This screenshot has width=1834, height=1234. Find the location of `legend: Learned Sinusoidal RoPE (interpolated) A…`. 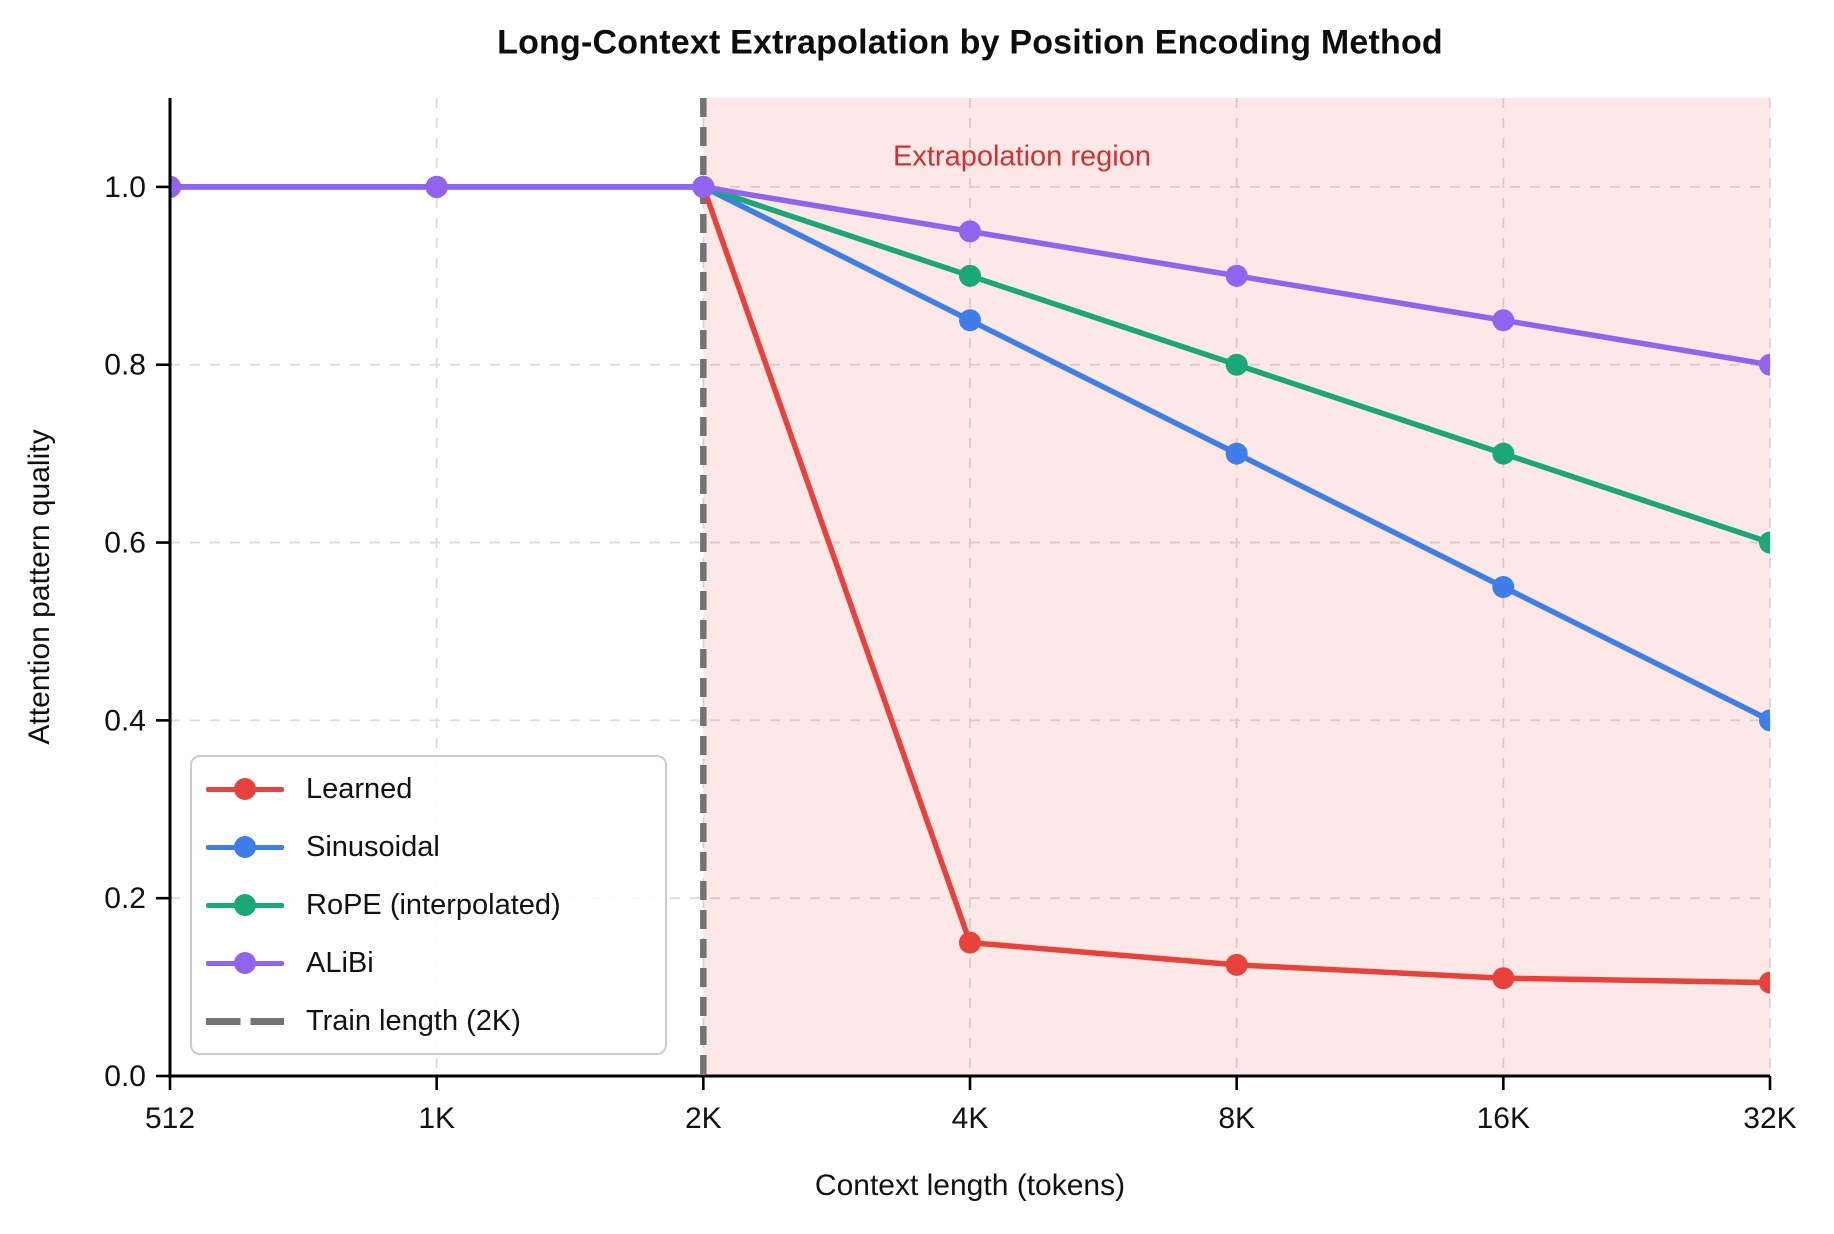

legend: Learned Sinusoidal RoPE (interpolated) A… is located at coordinates (428, 905).